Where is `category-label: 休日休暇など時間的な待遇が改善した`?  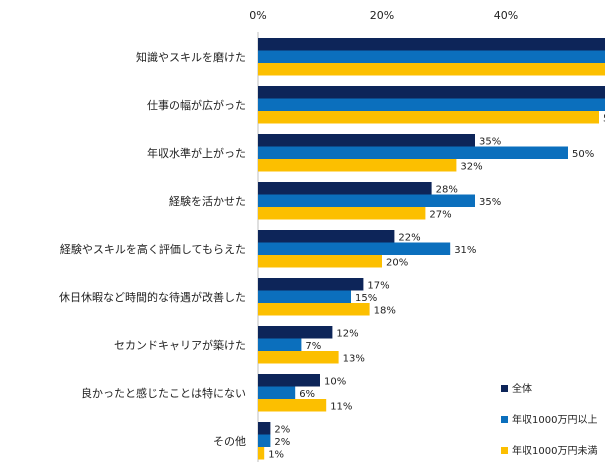
category-label: 休日休暇など時間的な待遇が改善した is located at coordinates (152, 297).